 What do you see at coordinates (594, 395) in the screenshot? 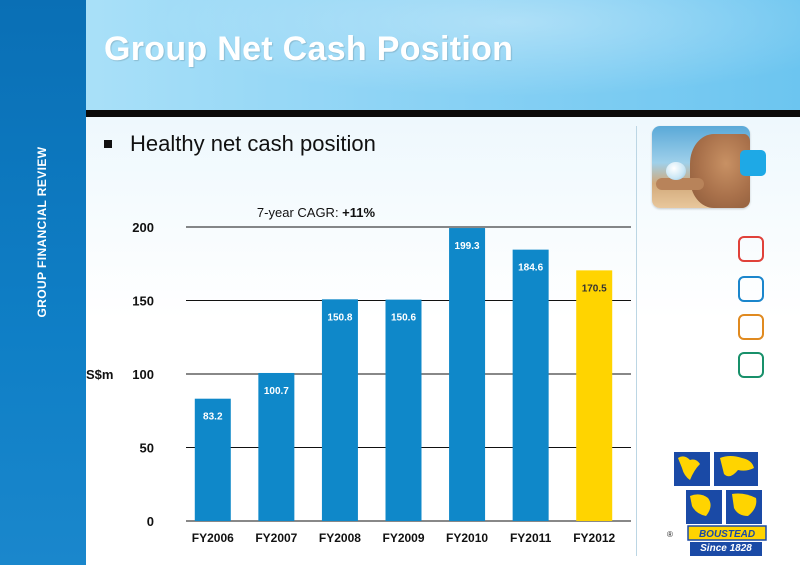
I see `bar-fy2012` at bounding box center [594, 395].